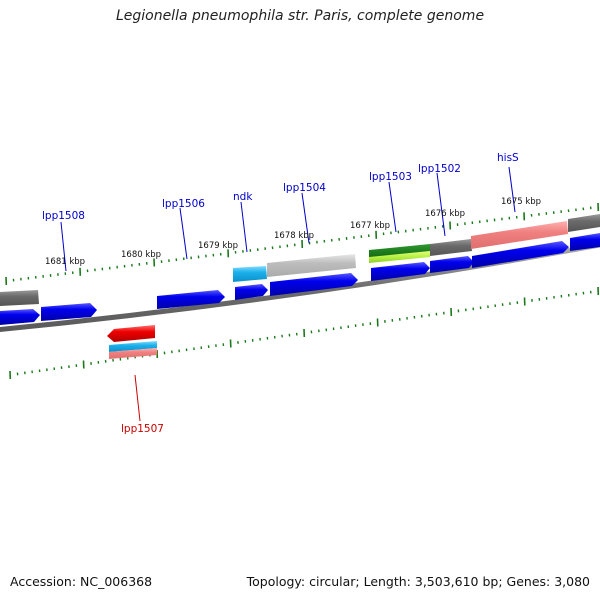  What do you see at coordinates (519, 235) in the screenshot?
I see `feature-pink-hisS` at bounding box center [519, 235].